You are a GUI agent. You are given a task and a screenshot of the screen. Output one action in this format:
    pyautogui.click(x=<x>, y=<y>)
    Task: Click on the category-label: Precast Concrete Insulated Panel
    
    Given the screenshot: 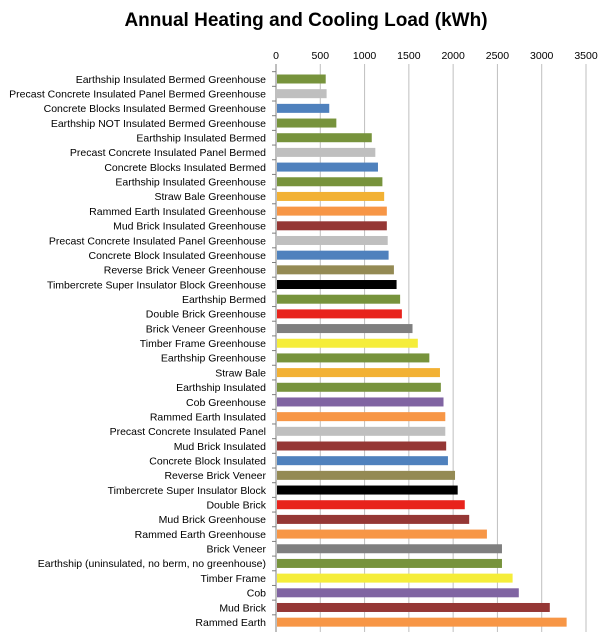 What is the action you would take?
    pyautogui.click(x=188, y=432)
    